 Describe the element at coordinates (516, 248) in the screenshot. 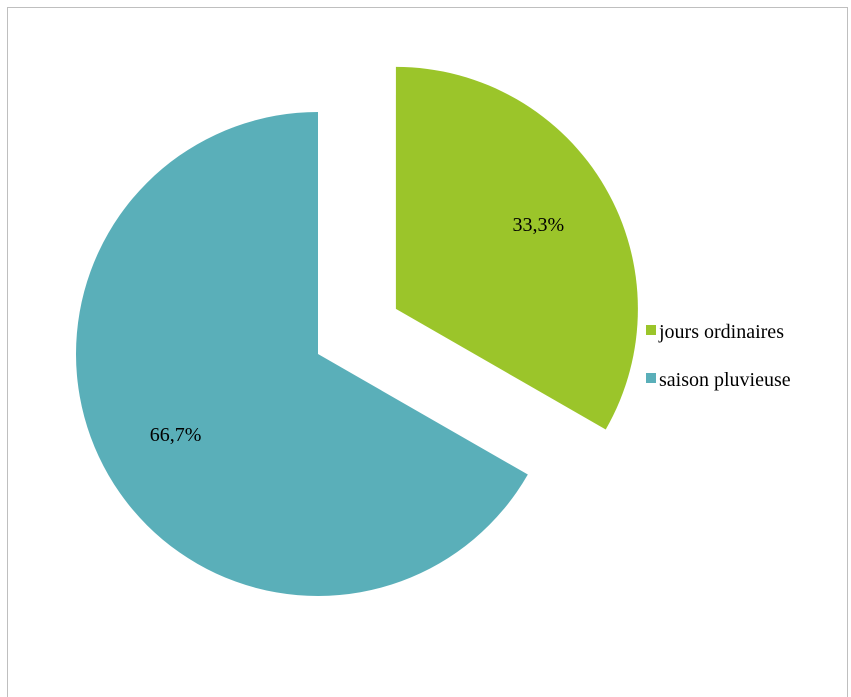

I see `pie-slice-jours-ordinaires` at that location.